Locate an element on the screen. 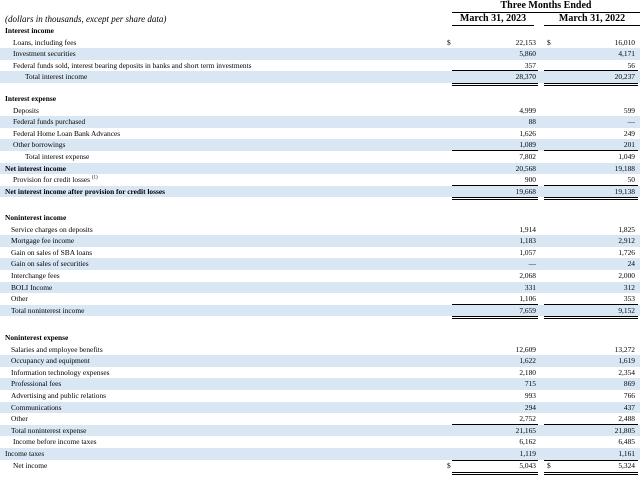 The image size is (640, 478). value-2022: 13,272 is located at coordinates (624, 349).